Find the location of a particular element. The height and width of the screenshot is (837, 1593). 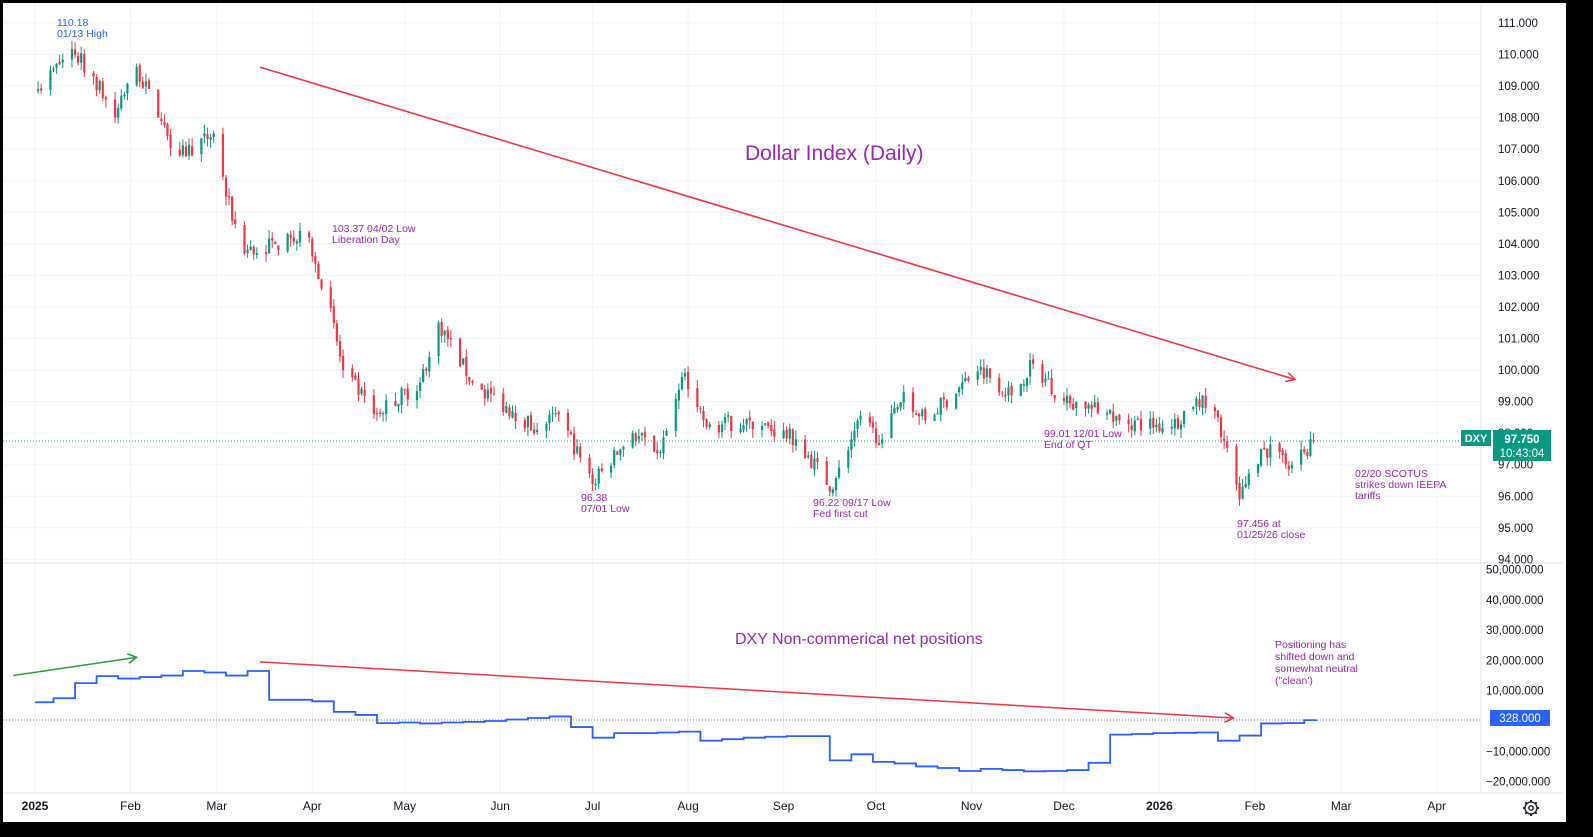

price-tick-label: 104.000 is located at coordinates (1519, 245).